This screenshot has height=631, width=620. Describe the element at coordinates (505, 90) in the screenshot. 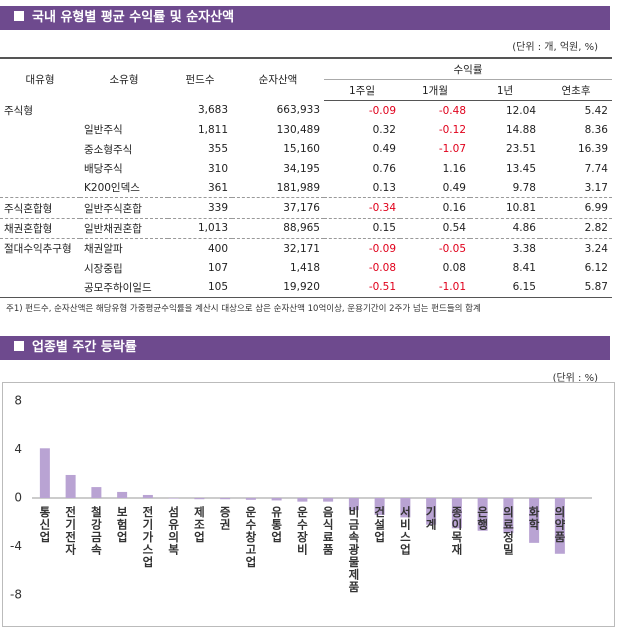

I see `sub-header: 1년` at that location.